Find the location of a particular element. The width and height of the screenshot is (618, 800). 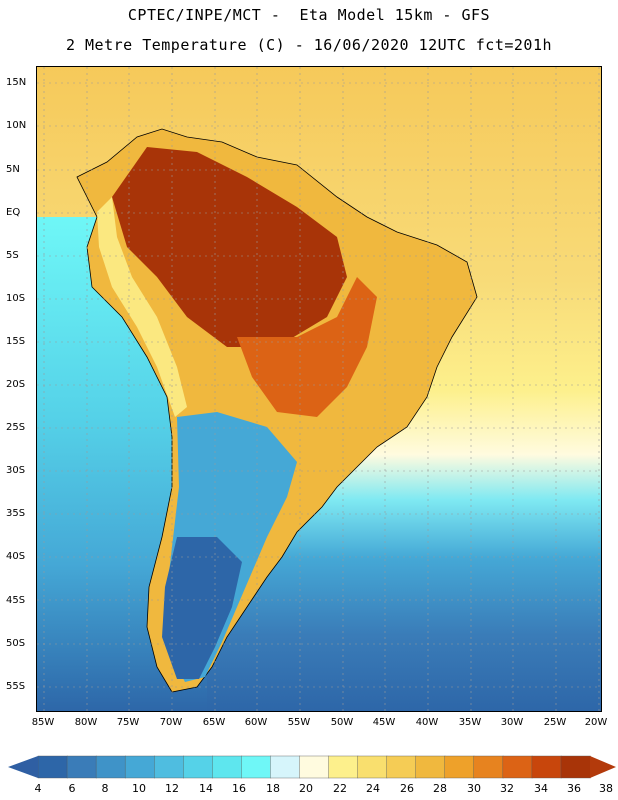

cold-region-patagonia is located at coordinates (202, 608).